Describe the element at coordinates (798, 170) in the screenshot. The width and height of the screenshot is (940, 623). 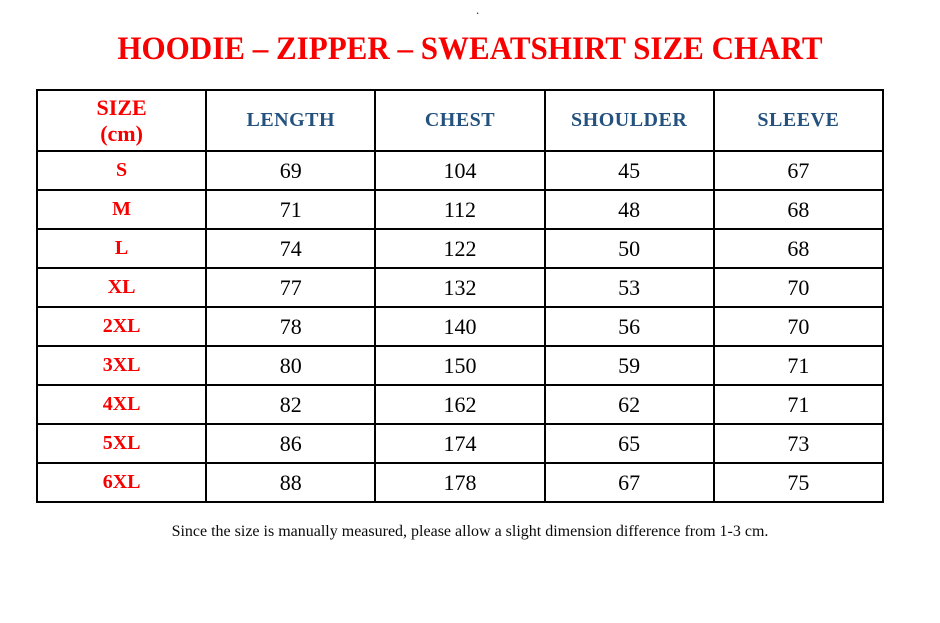
I see `sleeve-cell: 67` at that location.